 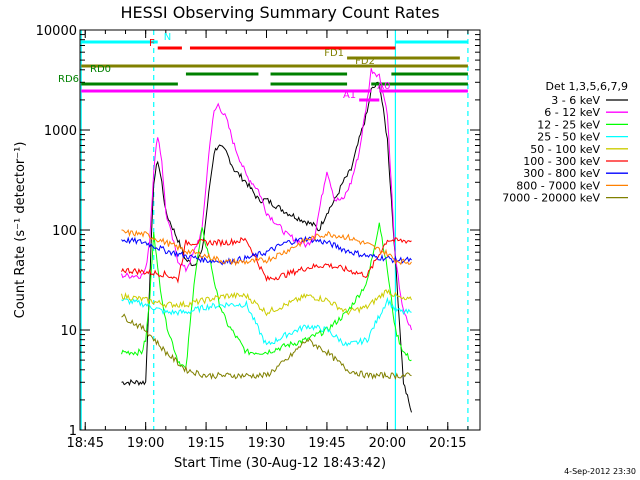 What do you see at coordinates (561, 161) in the screenshot?
I see `legend-label-5: 100 - 300 keV` at bounding box center [561, 161].